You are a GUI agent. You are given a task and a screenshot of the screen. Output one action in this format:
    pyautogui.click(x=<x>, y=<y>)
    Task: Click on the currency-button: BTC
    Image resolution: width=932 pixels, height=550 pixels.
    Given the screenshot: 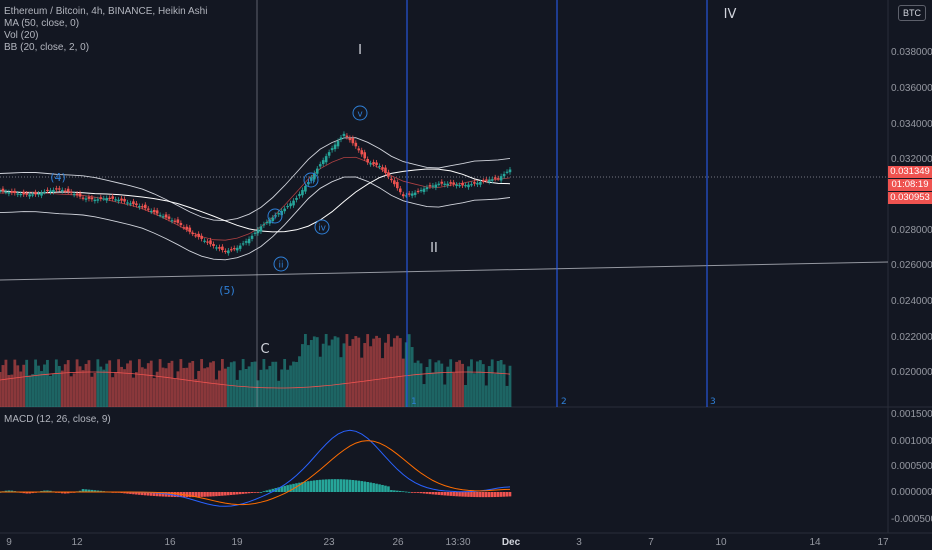 What is the action you would take?
    pyautogui.click(x=912, y=13)
    